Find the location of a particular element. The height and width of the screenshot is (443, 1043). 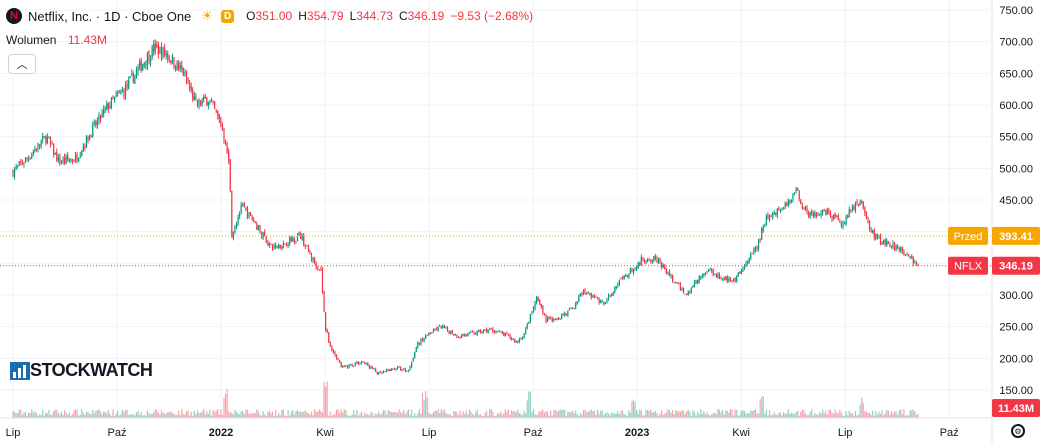

symbol-title: Netflix, Inc. · 1D · Cboe One is located at coordinates (110, 16).